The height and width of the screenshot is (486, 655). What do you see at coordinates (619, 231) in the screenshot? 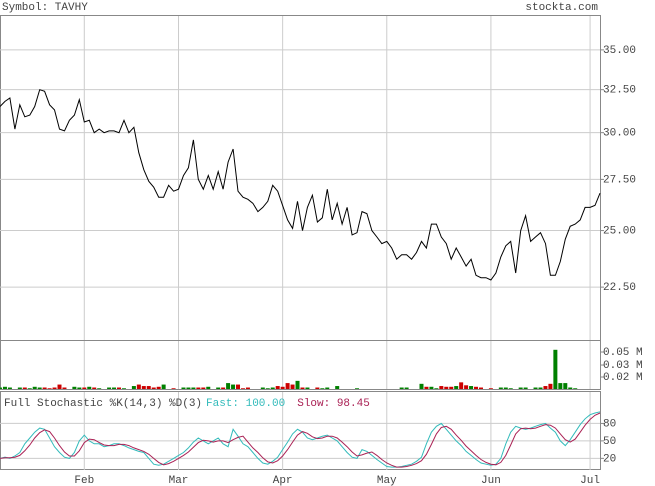
I see `y-tick-label: 25.00` at bounding box center [619, 231].